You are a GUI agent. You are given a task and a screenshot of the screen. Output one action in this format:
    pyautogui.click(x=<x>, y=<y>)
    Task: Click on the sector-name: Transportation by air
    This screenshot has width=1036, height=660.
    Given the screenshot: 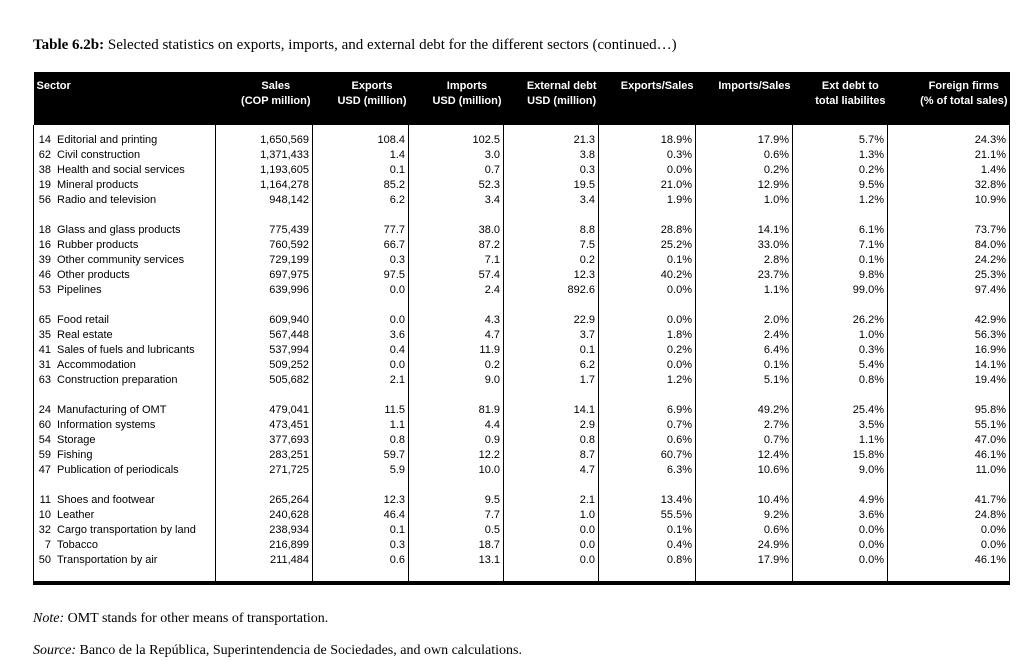 What is the action you would take?
    pyautogui.click(x=107, y=560)
    